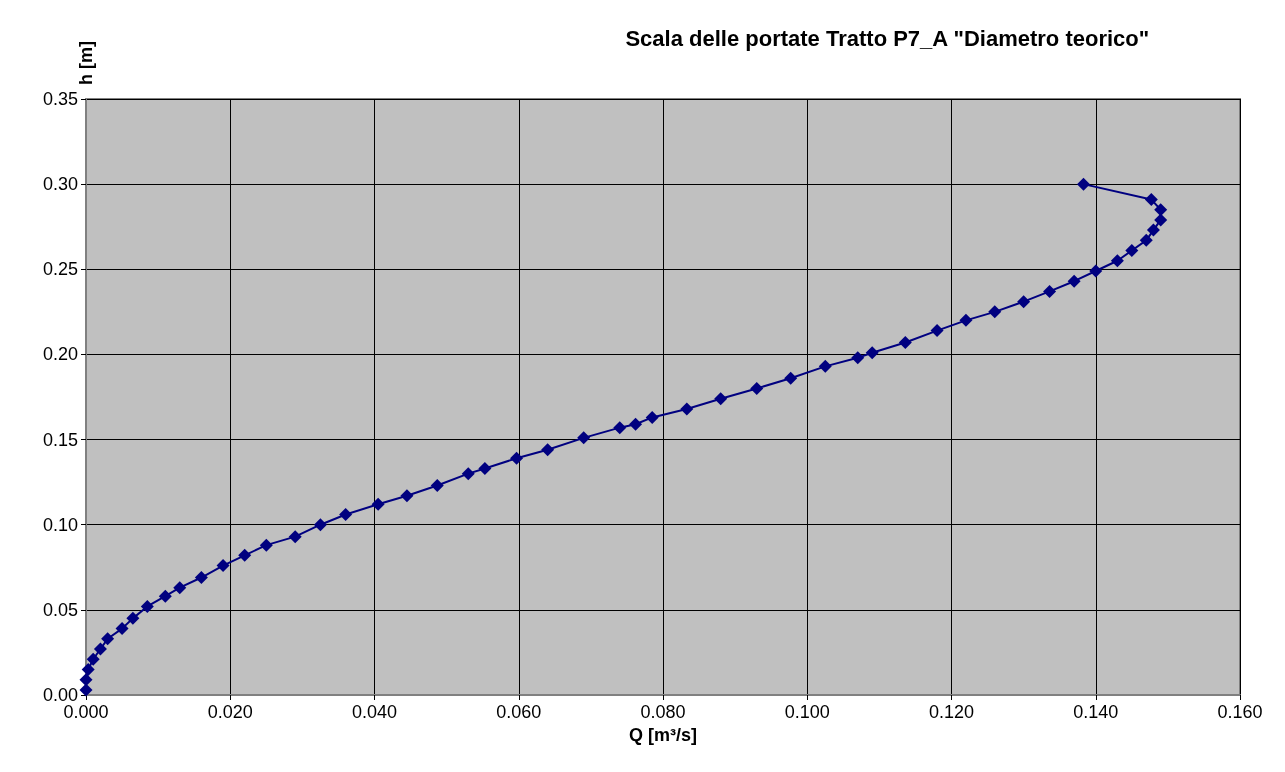 The height and width of the screenshot is (772, 1285). Describe the element at coordinates (60, 269) in the screenshot. I see `y-tick-label: 0.25` at that location.